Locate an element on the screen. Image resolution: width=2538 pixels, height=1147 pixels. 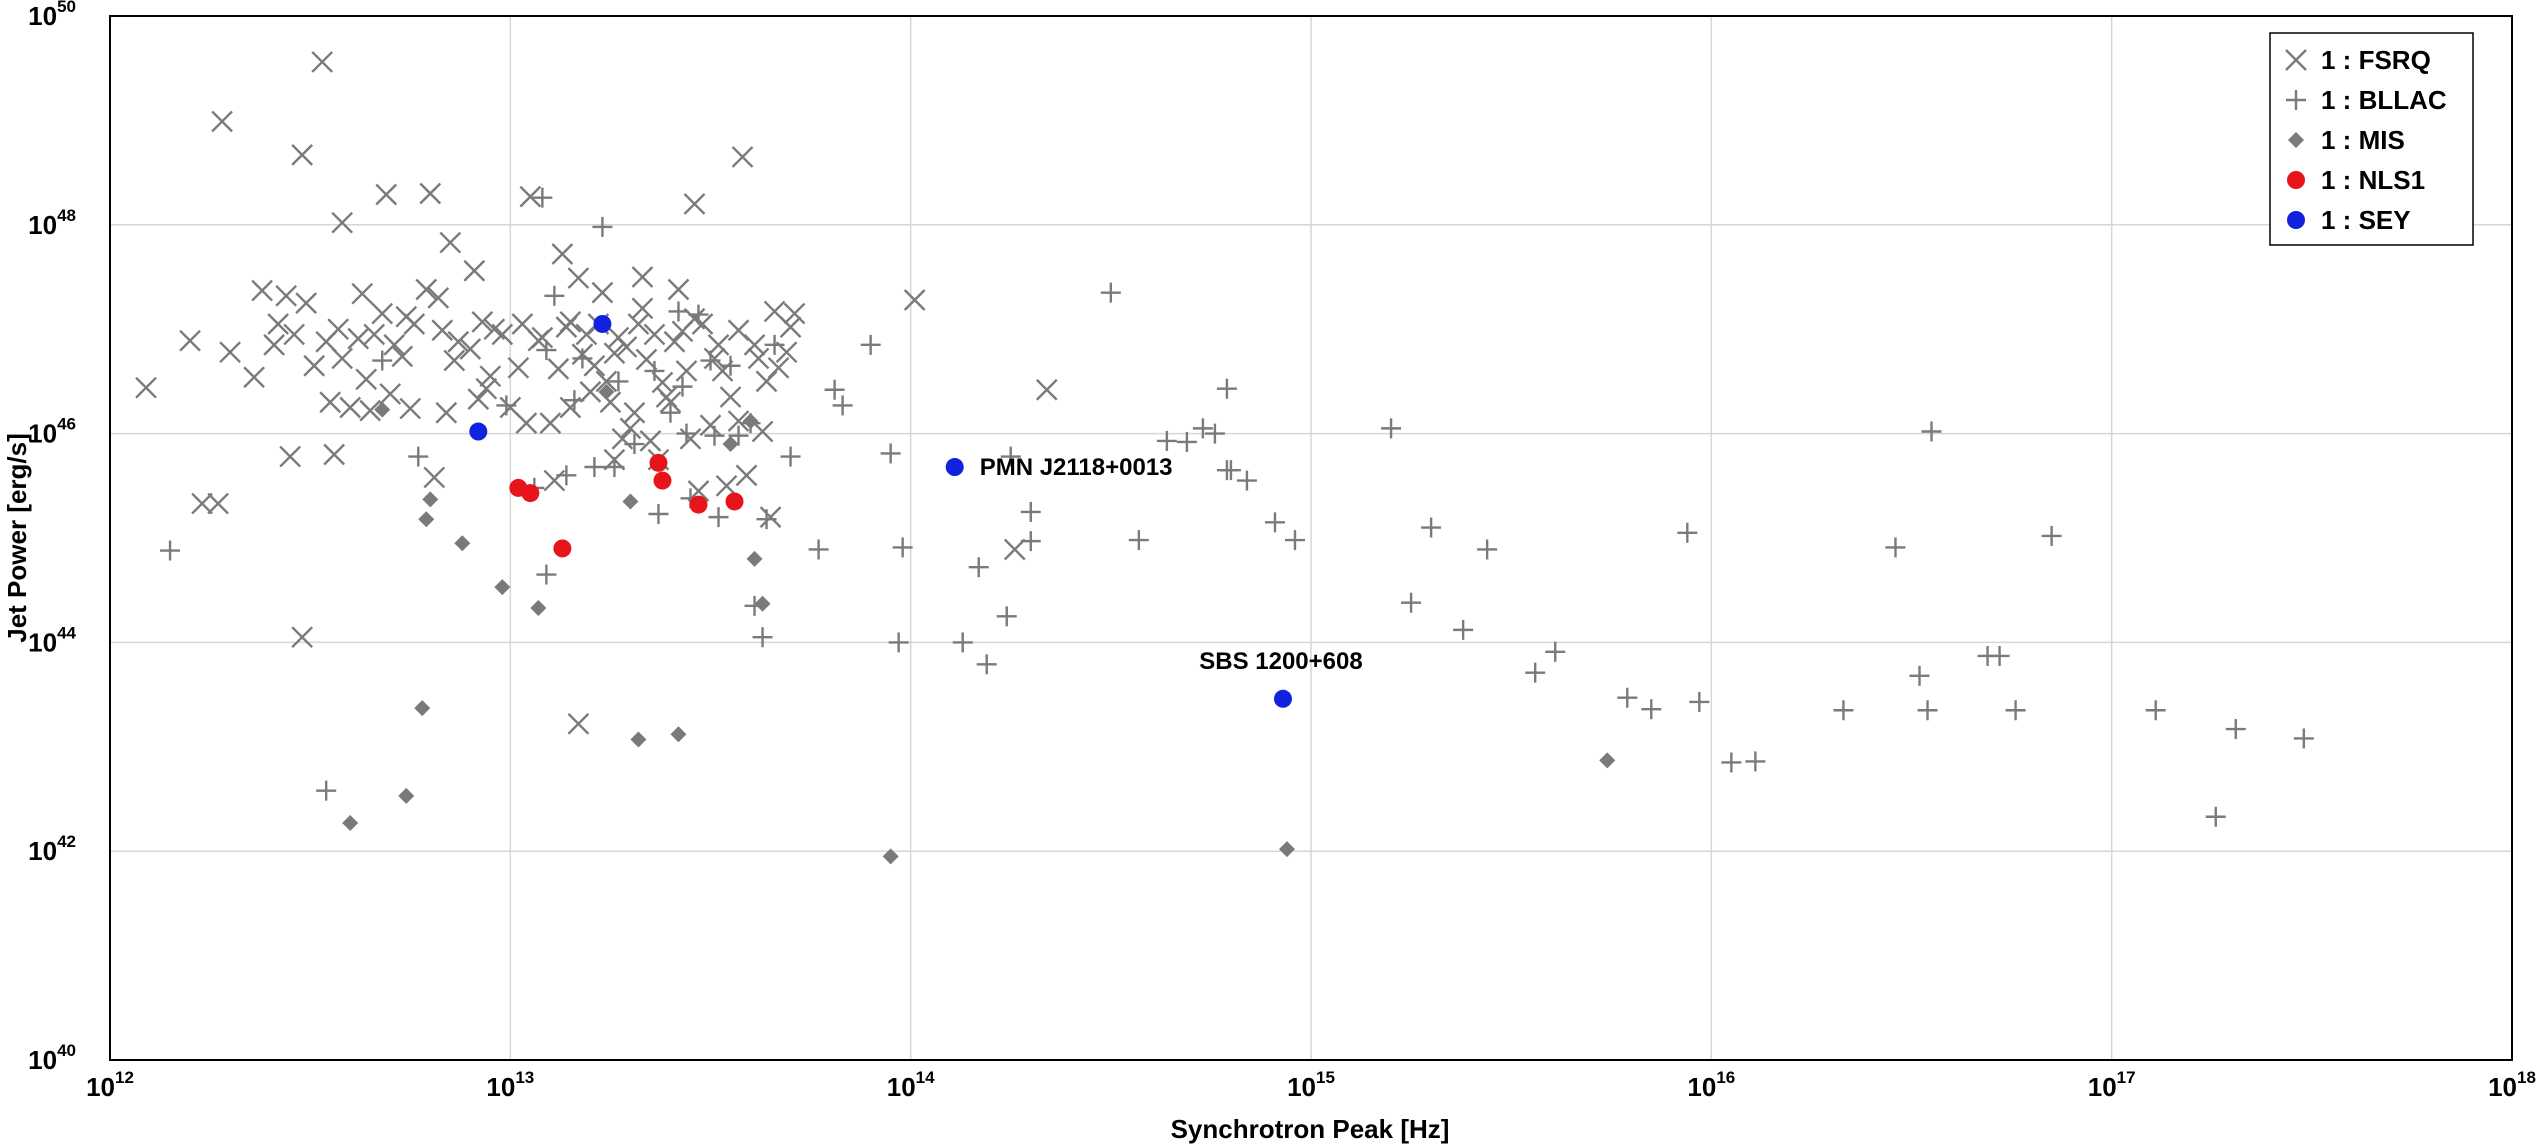
legend-item: 1 : SEY is located at coordinates (2349, 220).